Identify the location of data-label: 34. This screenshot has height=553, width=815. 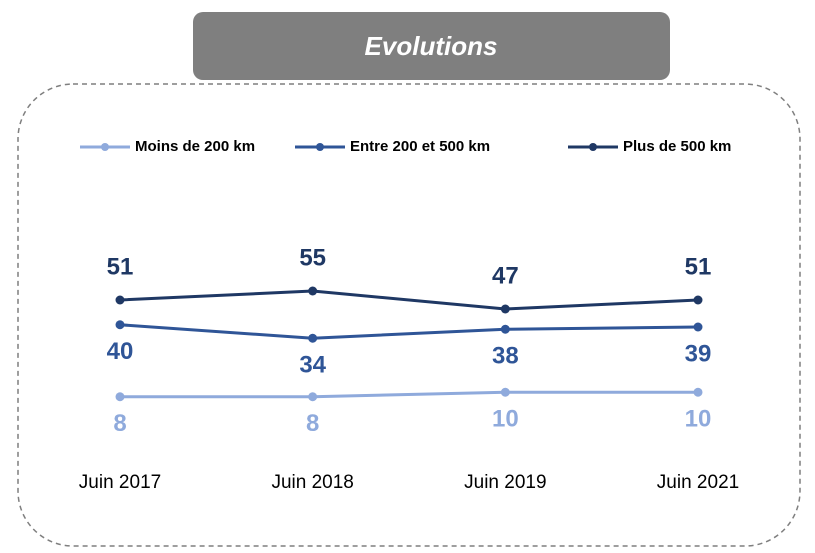
(312, 365).